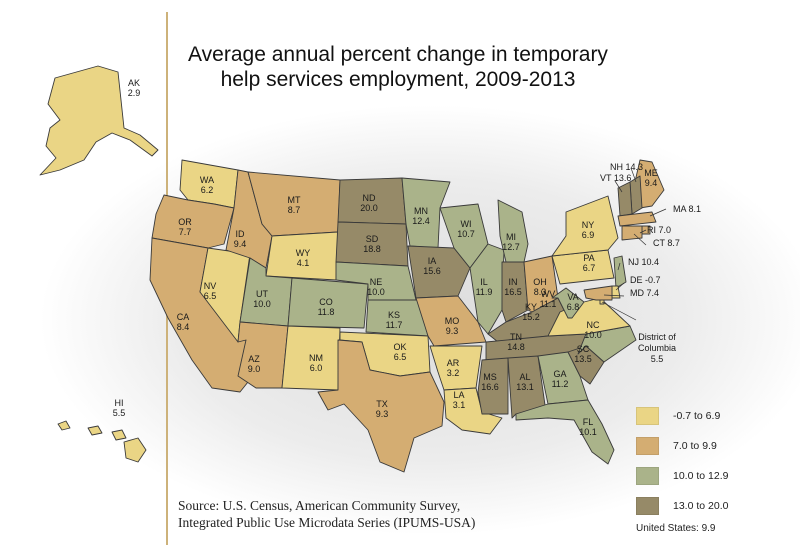 The height and width of the screenshot is (560, 800). I want to click on state-label-de: DE -0.7, so click(645, 280).